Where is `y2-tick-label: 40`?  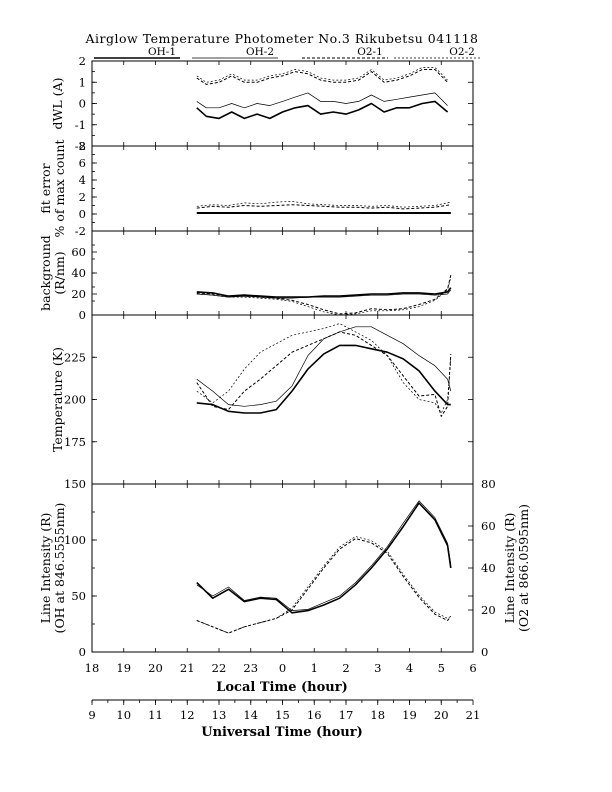 y2-tick-label: 40 is located at coordinates (488, 568).